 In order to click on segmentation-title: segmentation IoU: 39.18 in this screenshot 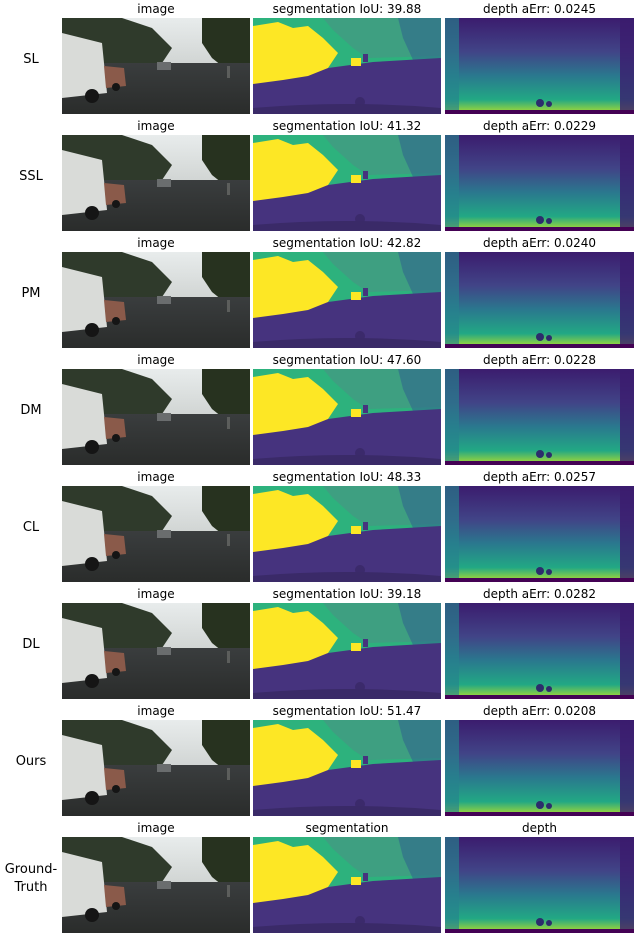, I will do `click(347, 594)`.